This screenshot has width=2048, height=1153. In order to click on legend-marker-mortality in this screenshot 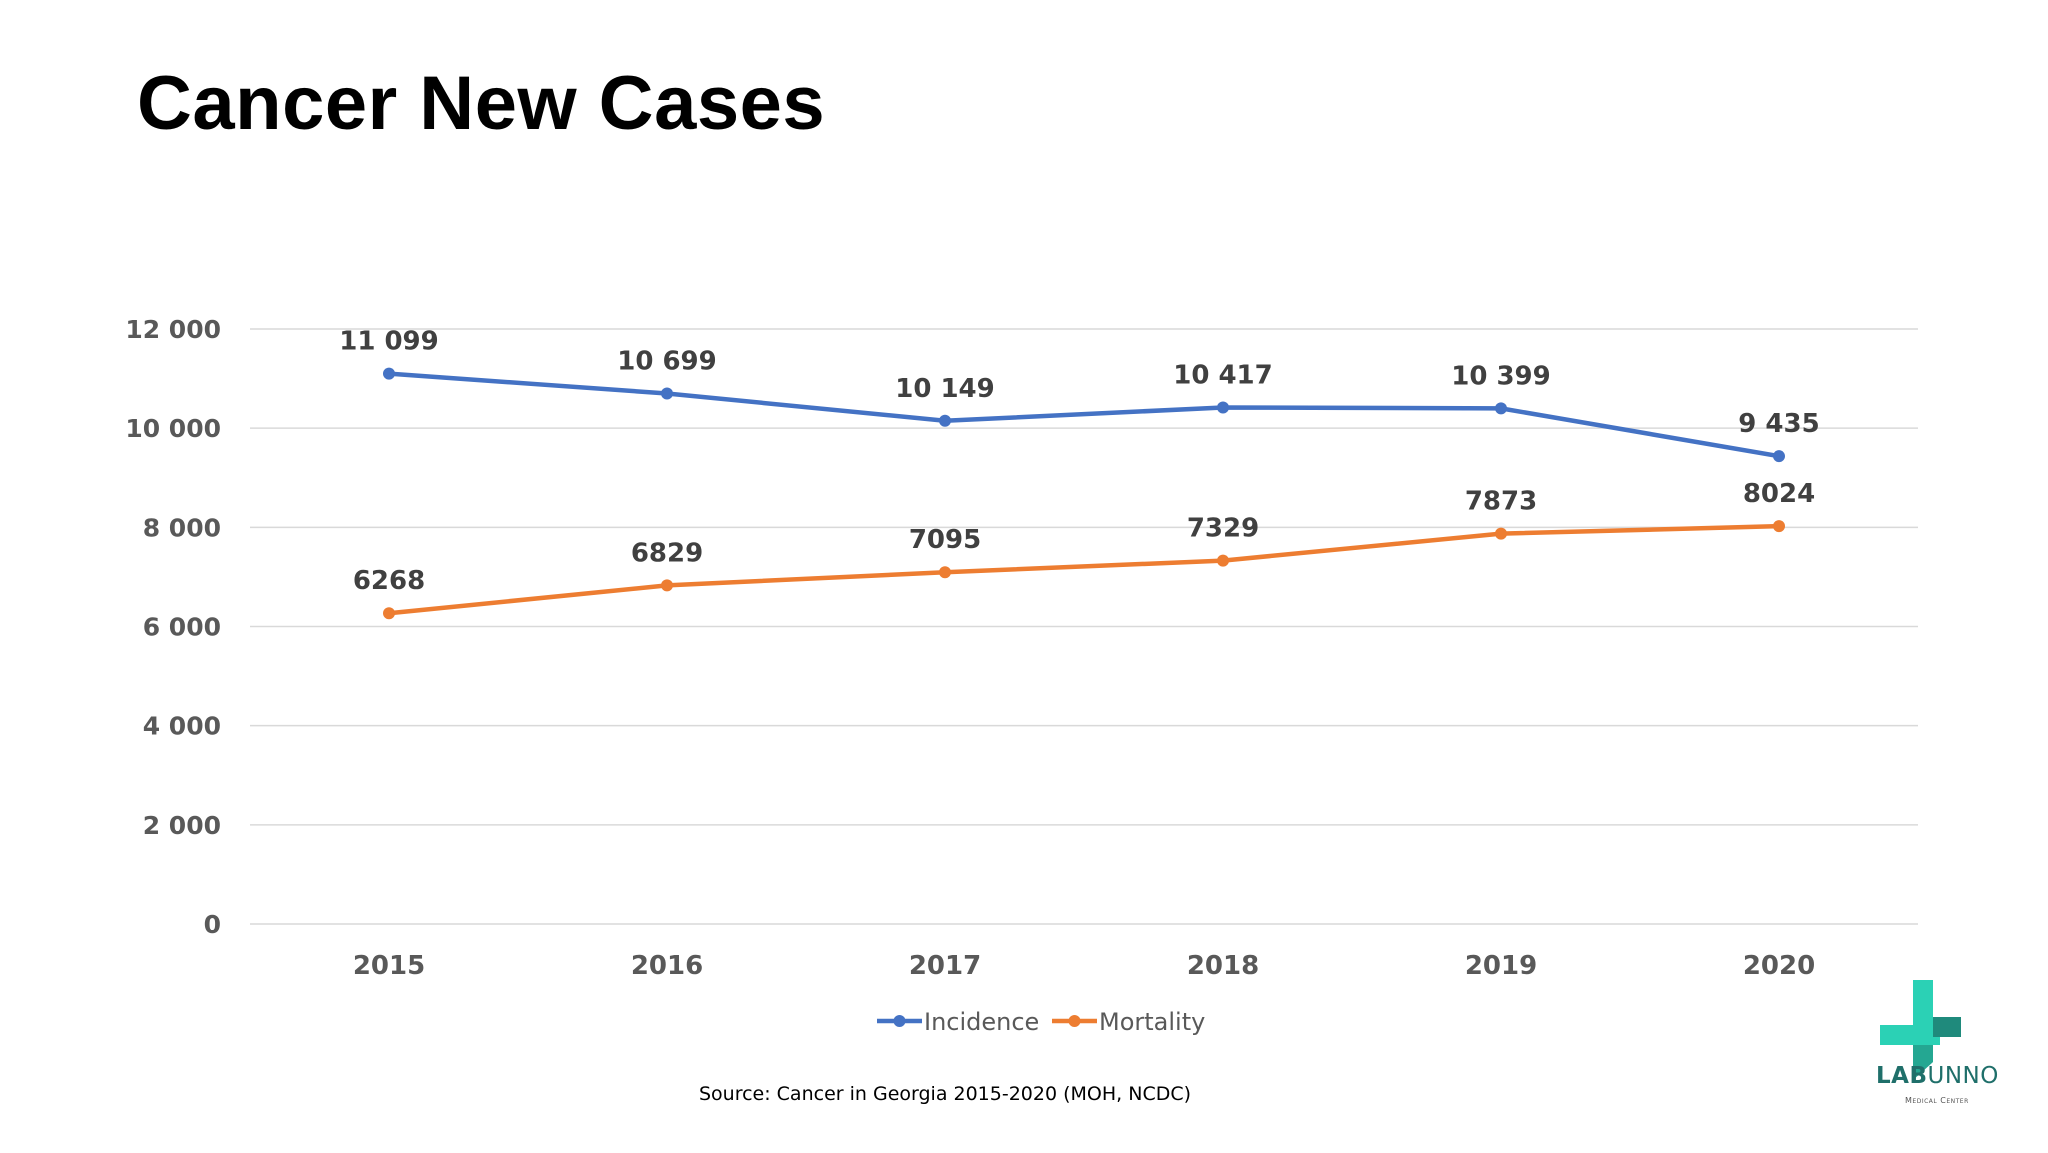, I will do `click(1074, 1021)`.